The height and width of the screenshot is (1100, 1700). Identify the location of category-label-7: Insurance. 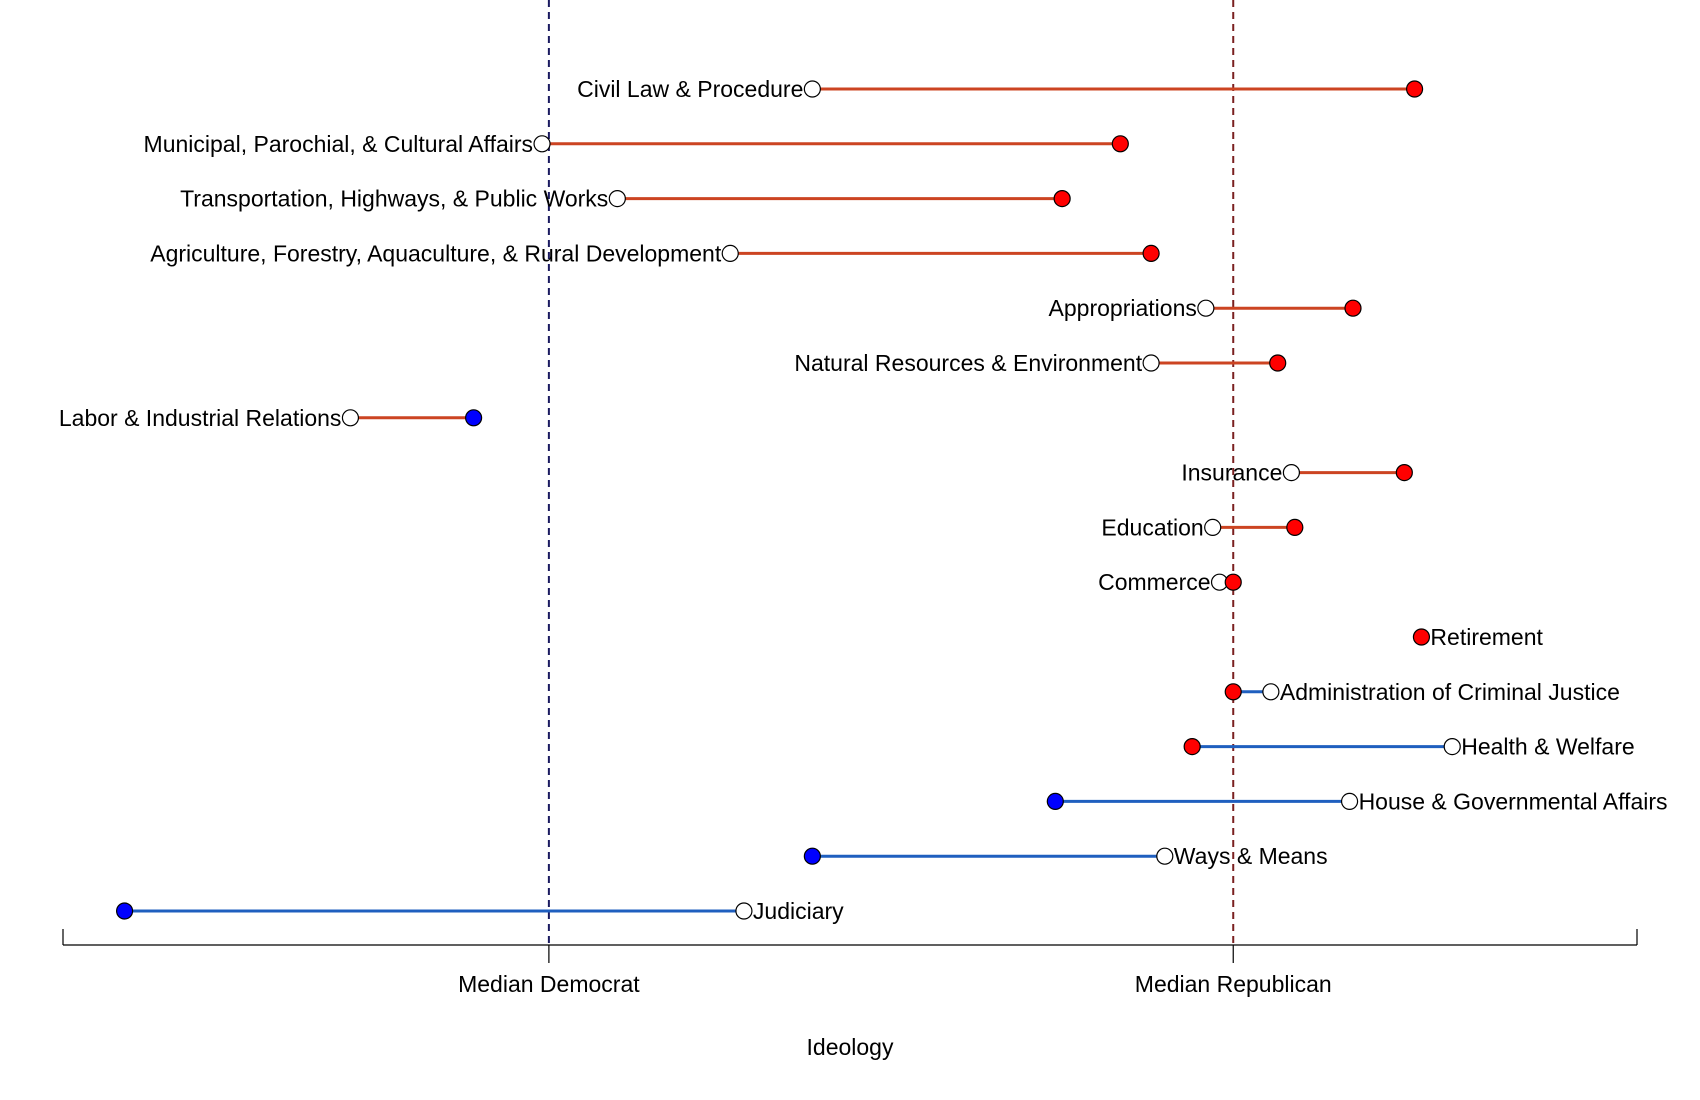
(1231, 473).